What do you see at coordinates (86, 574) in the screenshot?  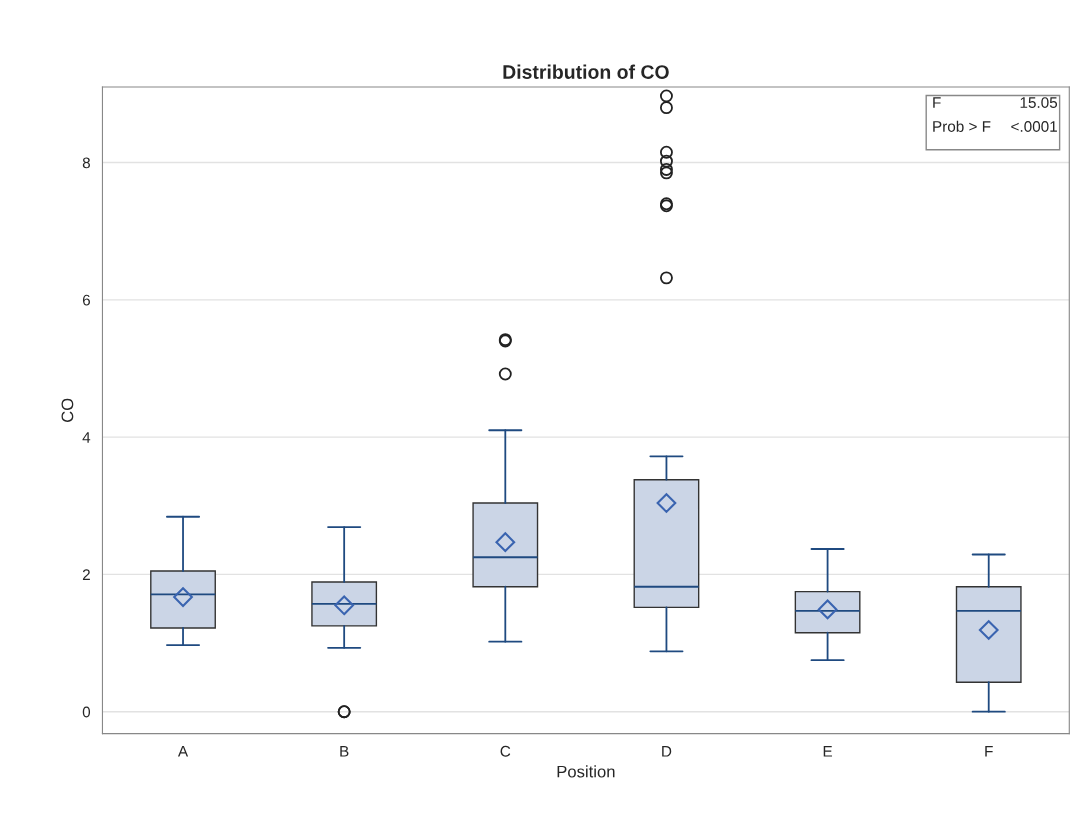 I see `y-tick-label: 2` at bounding box center [86, 574].